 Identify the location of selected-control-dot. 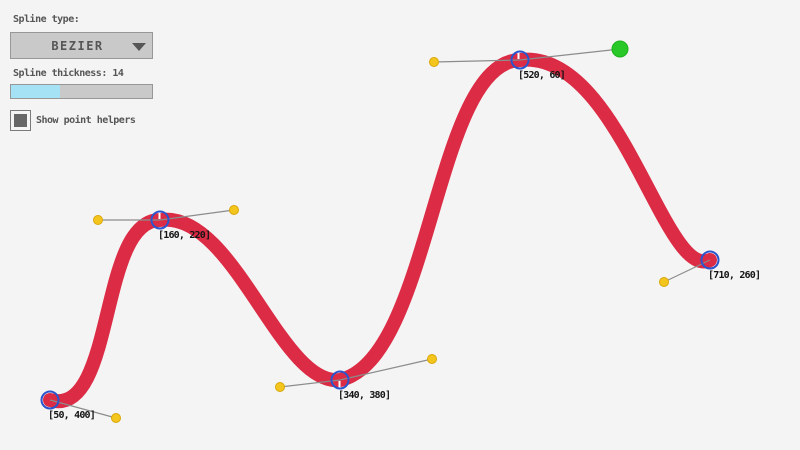
(620, 49).